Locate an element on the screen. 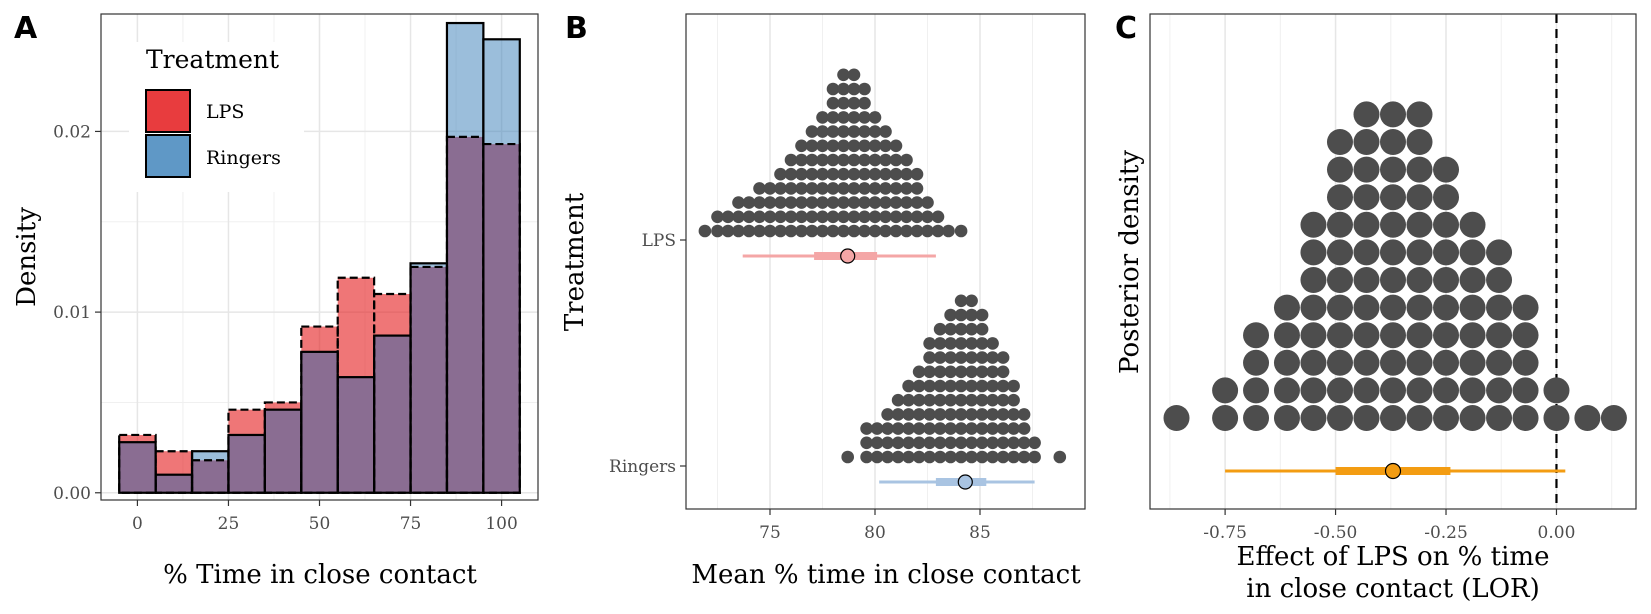  panel-c-interval is located at coordinates (1395, 471).